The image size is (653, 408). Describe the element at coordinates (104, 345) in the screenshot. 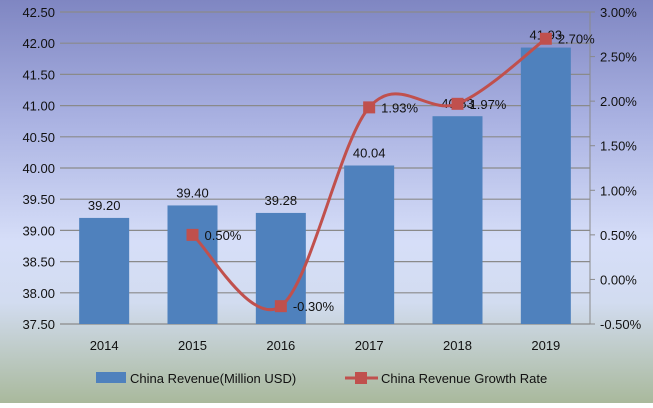

I see `x-tick-label: 2014` at that location.